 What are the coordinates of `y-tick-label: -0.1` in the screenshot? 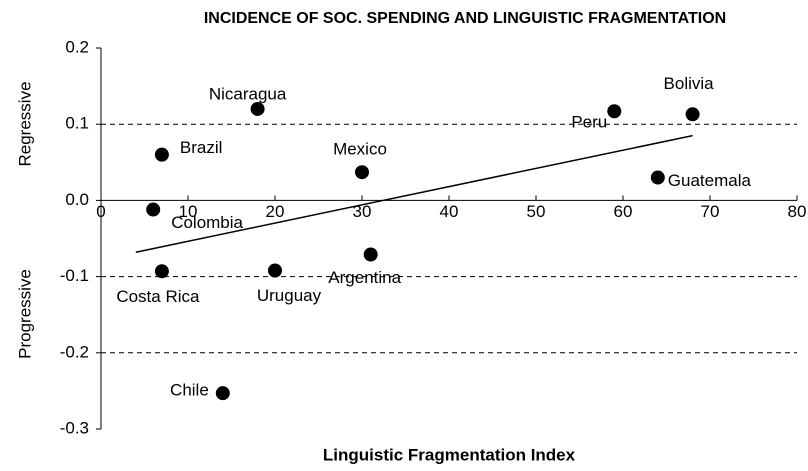 It's located at (74, 275).